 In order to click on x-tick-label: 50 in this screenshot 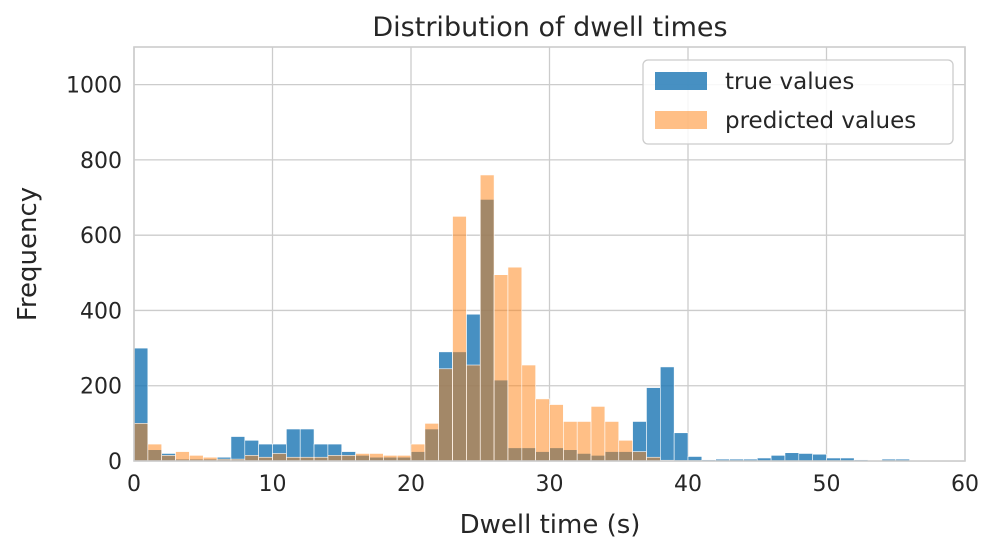, I will do `click(827, 484)`.